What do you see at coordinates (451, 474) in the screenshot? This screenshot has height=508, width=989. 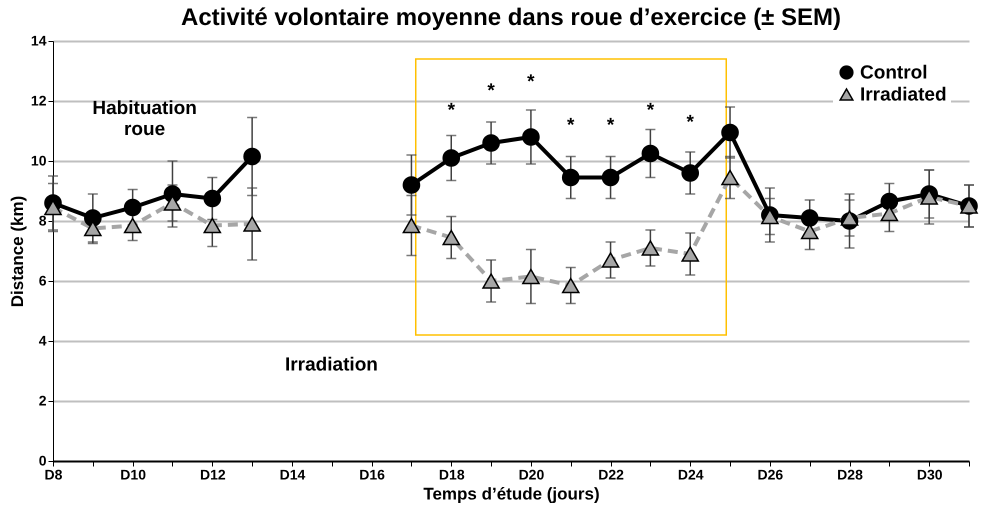 I see `x-tick-label: D18` at bounding box center [451, 474].